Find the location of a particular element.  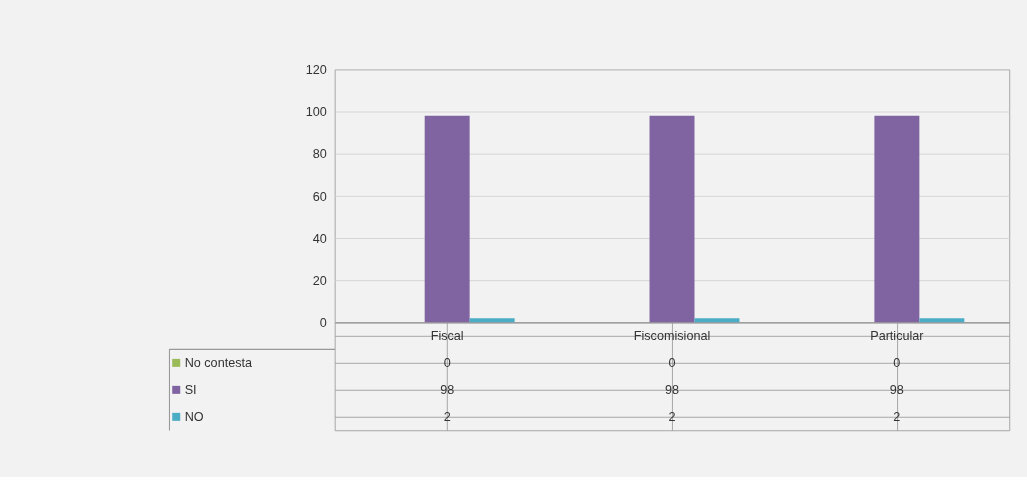

y-tick-label: 40 is located at coordinates (319, 238).